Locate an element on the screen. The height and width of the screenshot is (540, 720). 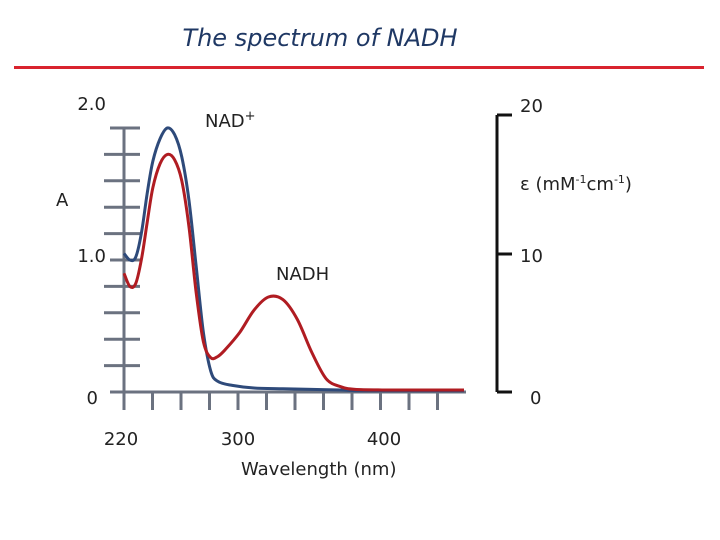
right-axis-label-sup-1: -1 is located at coordinates (581, 179).